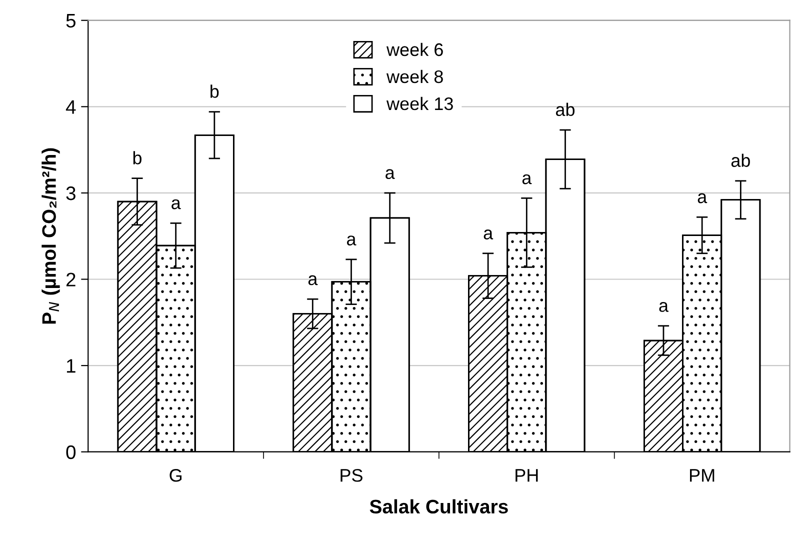 The height and width of the screenshot is (536, 801). I want to click on legend-label: week 13, so click(419, 103).